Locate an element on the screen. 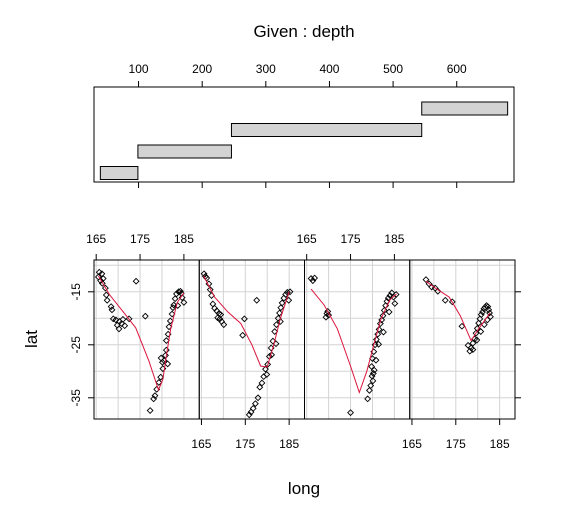  given-panel-ticks: 100 200 300 400 500 600 is located at coordinates (298, 125).